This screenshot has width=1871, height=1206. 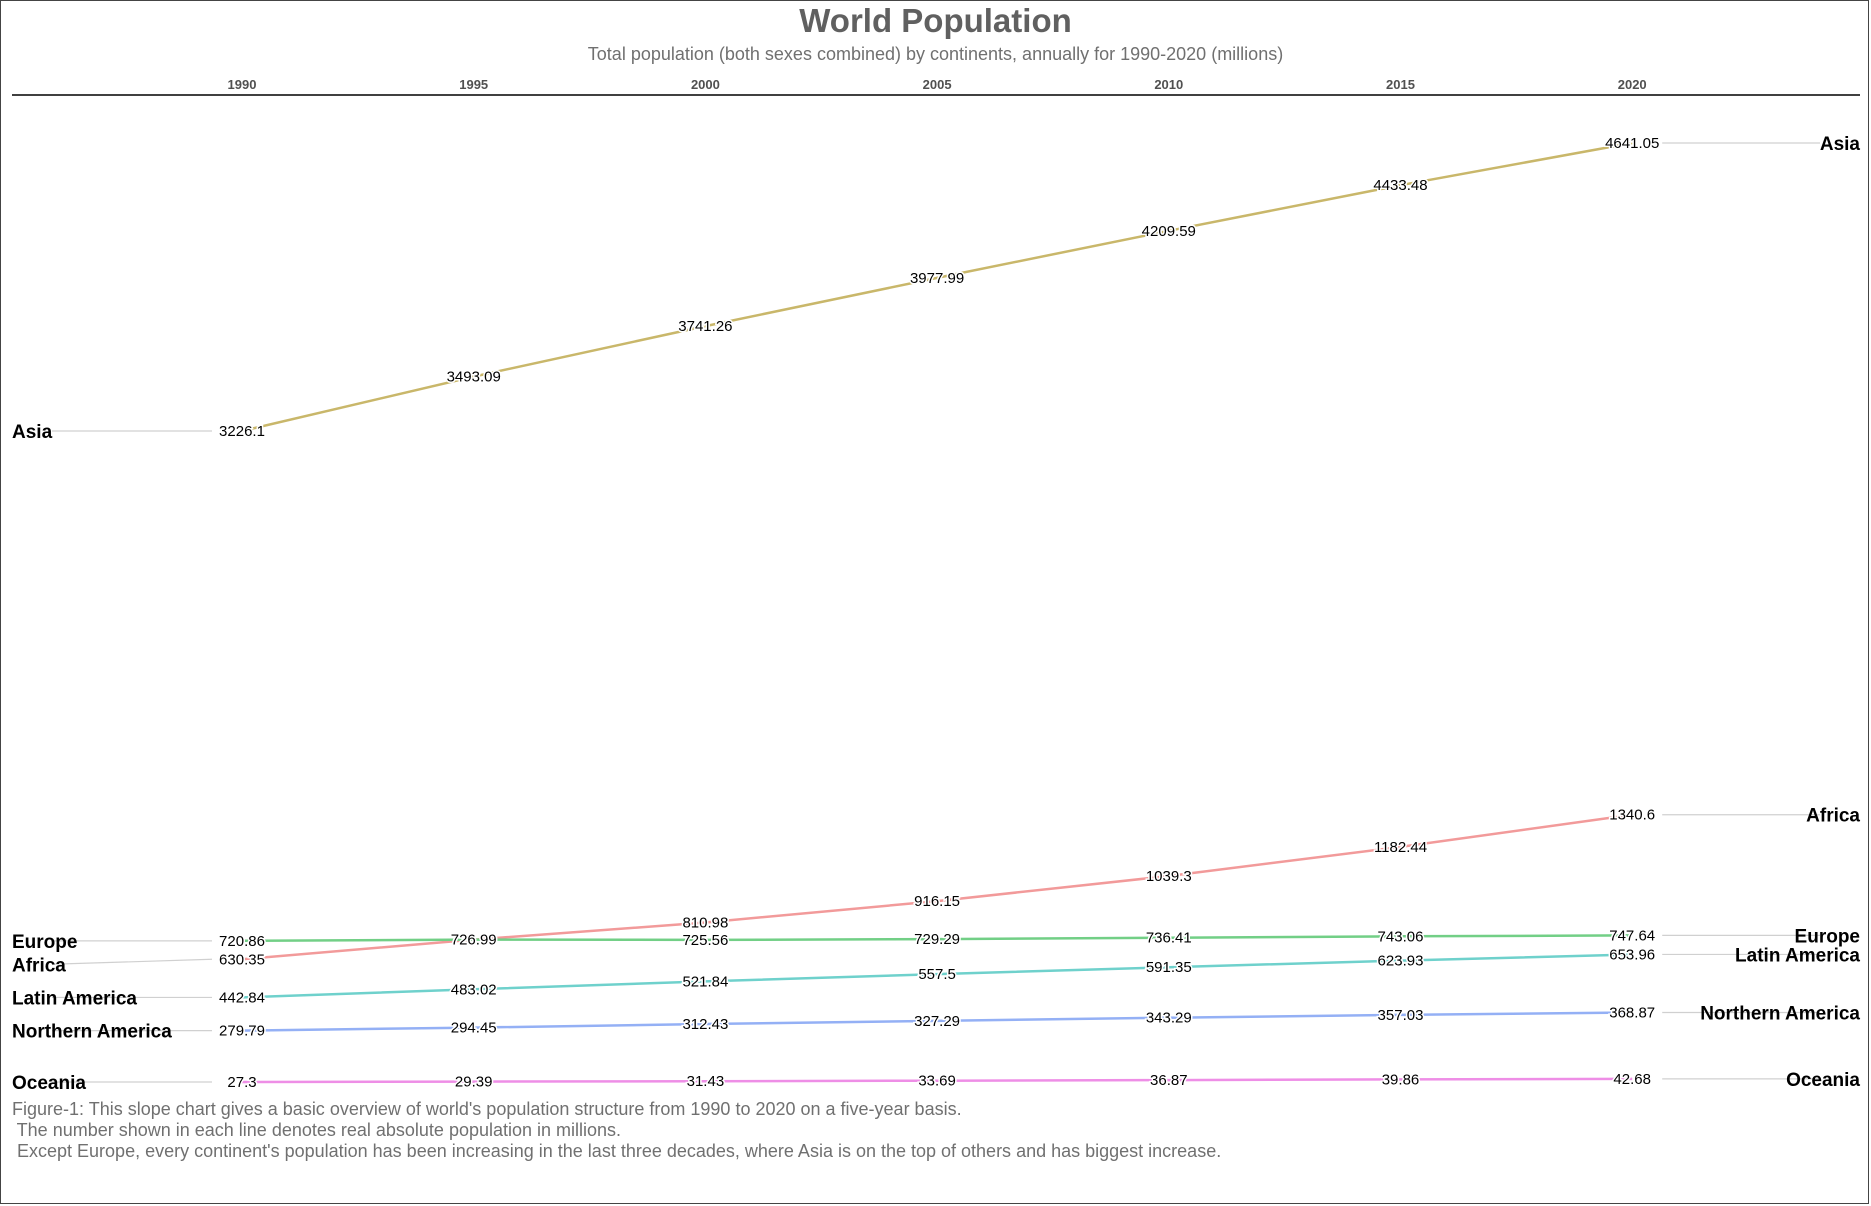 I want to click on value-label-asia-1995: 3493.09, so click(x=474, y=377).